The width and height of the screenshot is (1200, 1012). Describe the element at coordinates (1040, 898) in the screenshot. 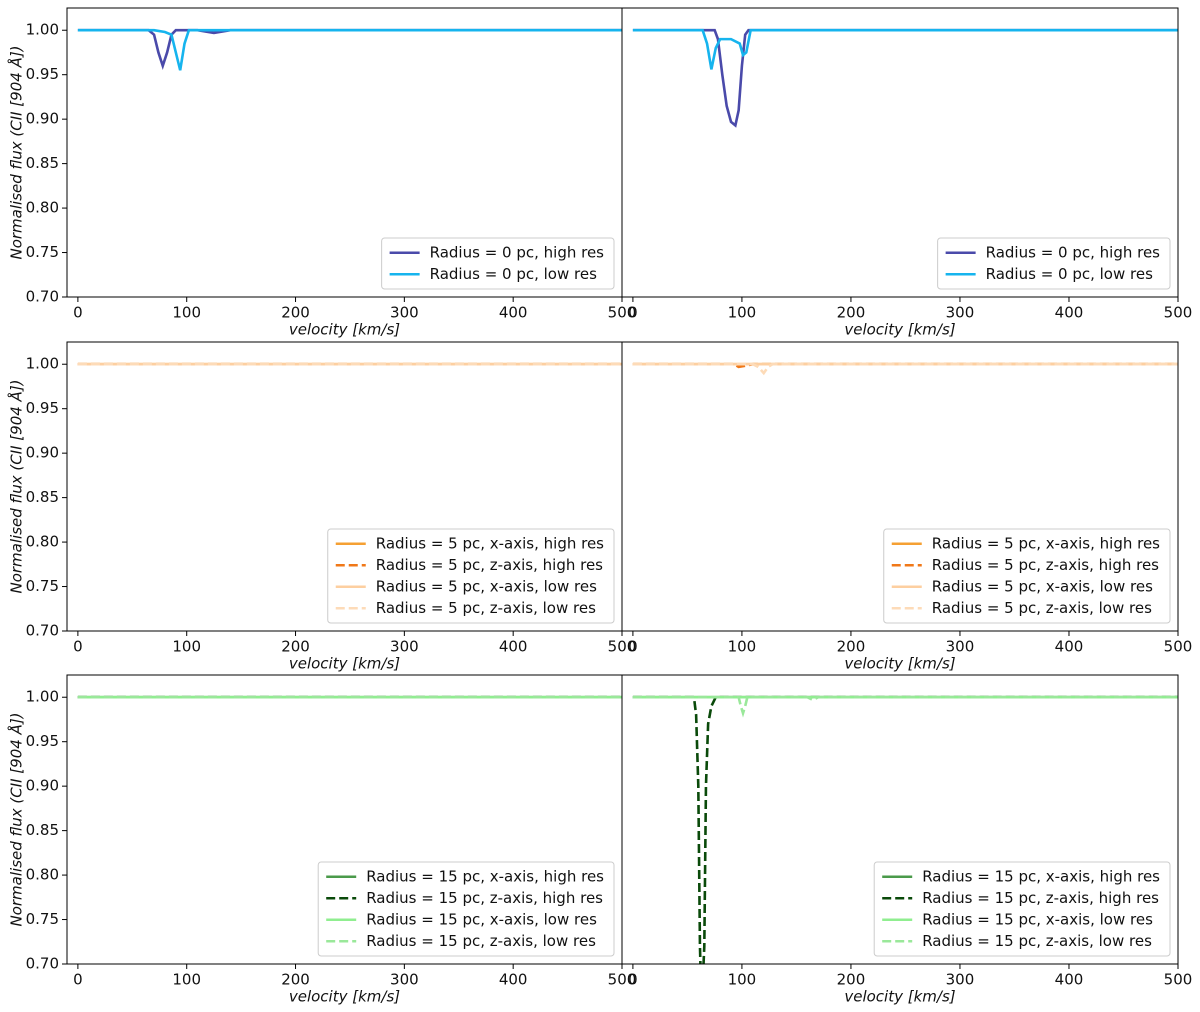

I see `legend-label: Radius = 15 pc, z-axis, high res` at that location.